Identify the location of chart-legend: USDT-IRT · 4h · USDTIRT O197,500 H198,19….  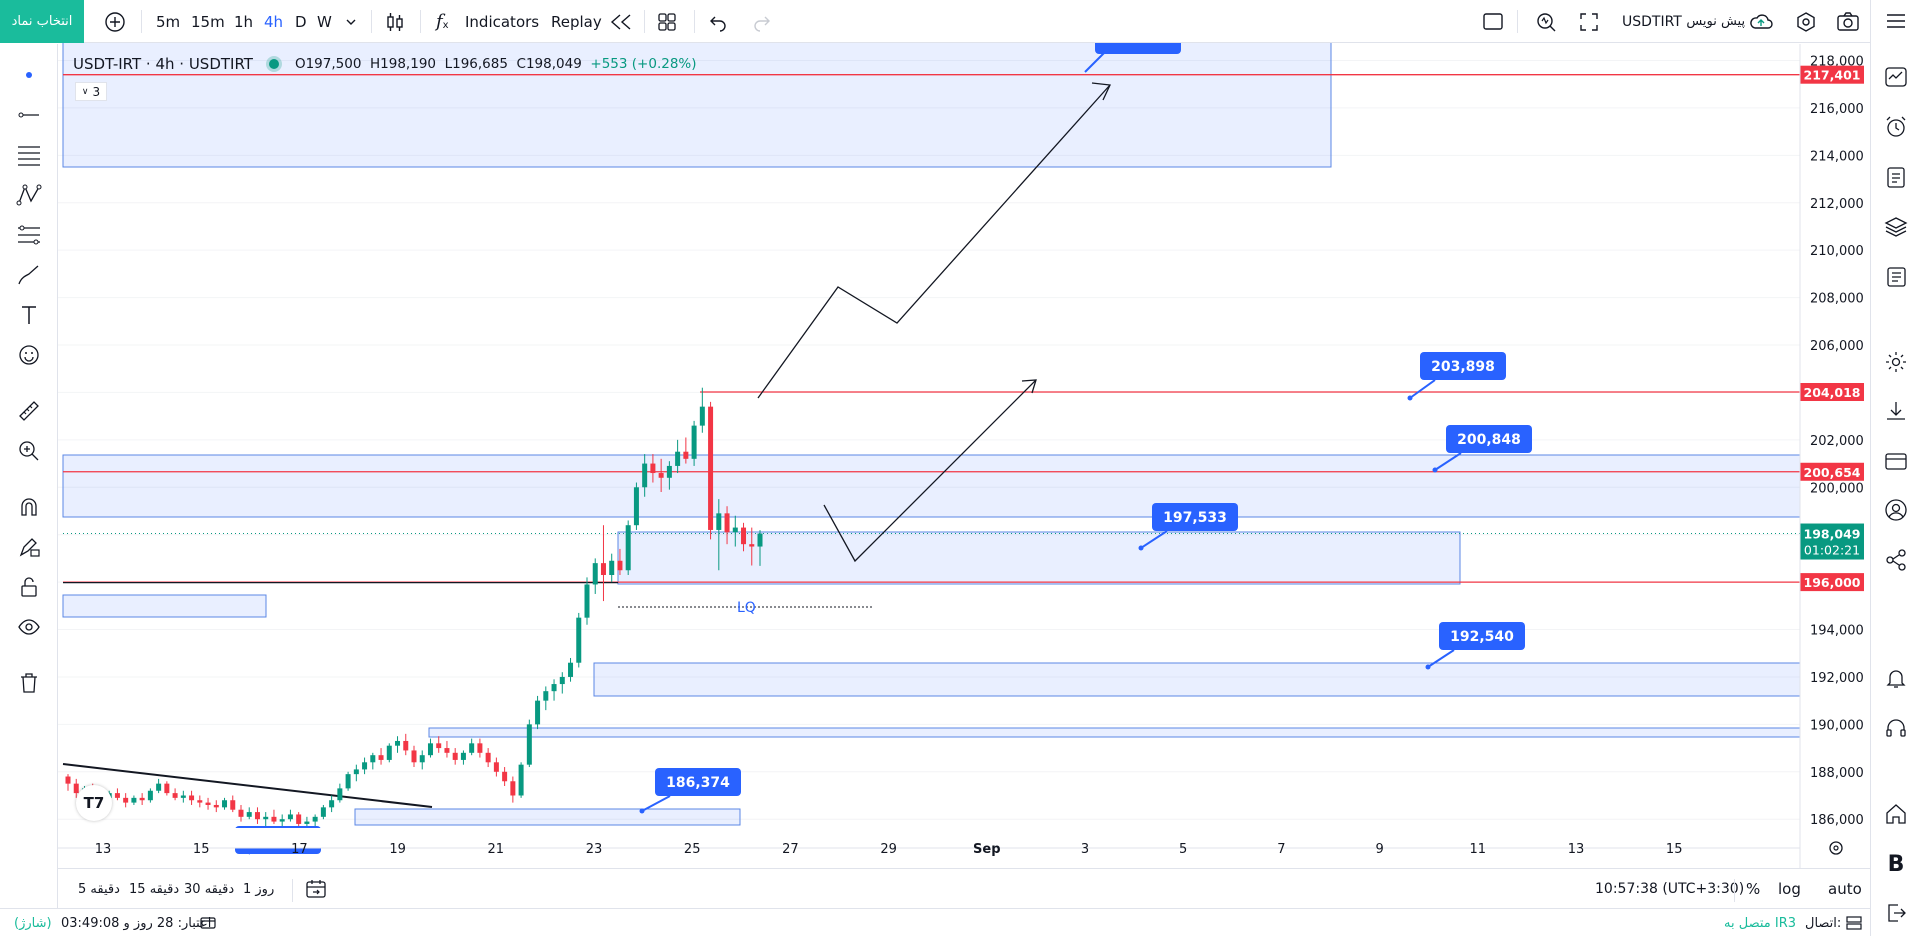
(385, 64).